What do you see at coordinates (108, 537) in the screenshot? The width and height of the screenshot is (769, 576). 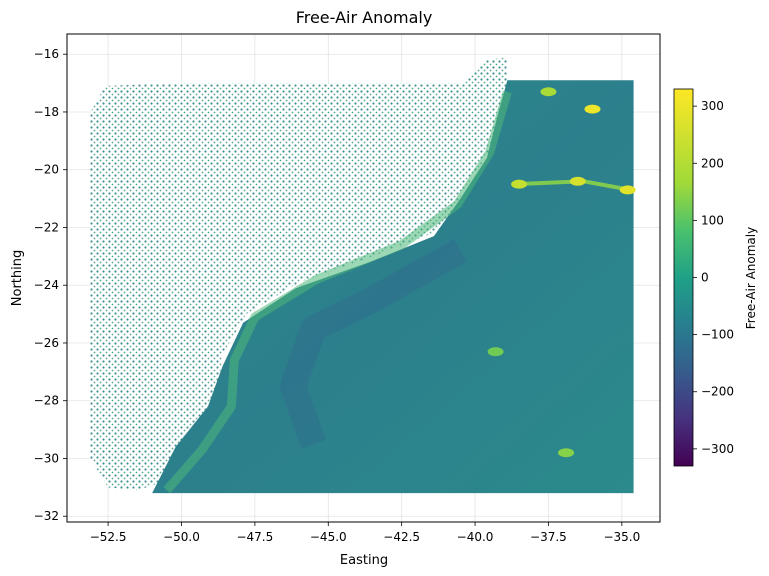 I see `x-tick-label: −52.5` at bounding box center [108, 537].